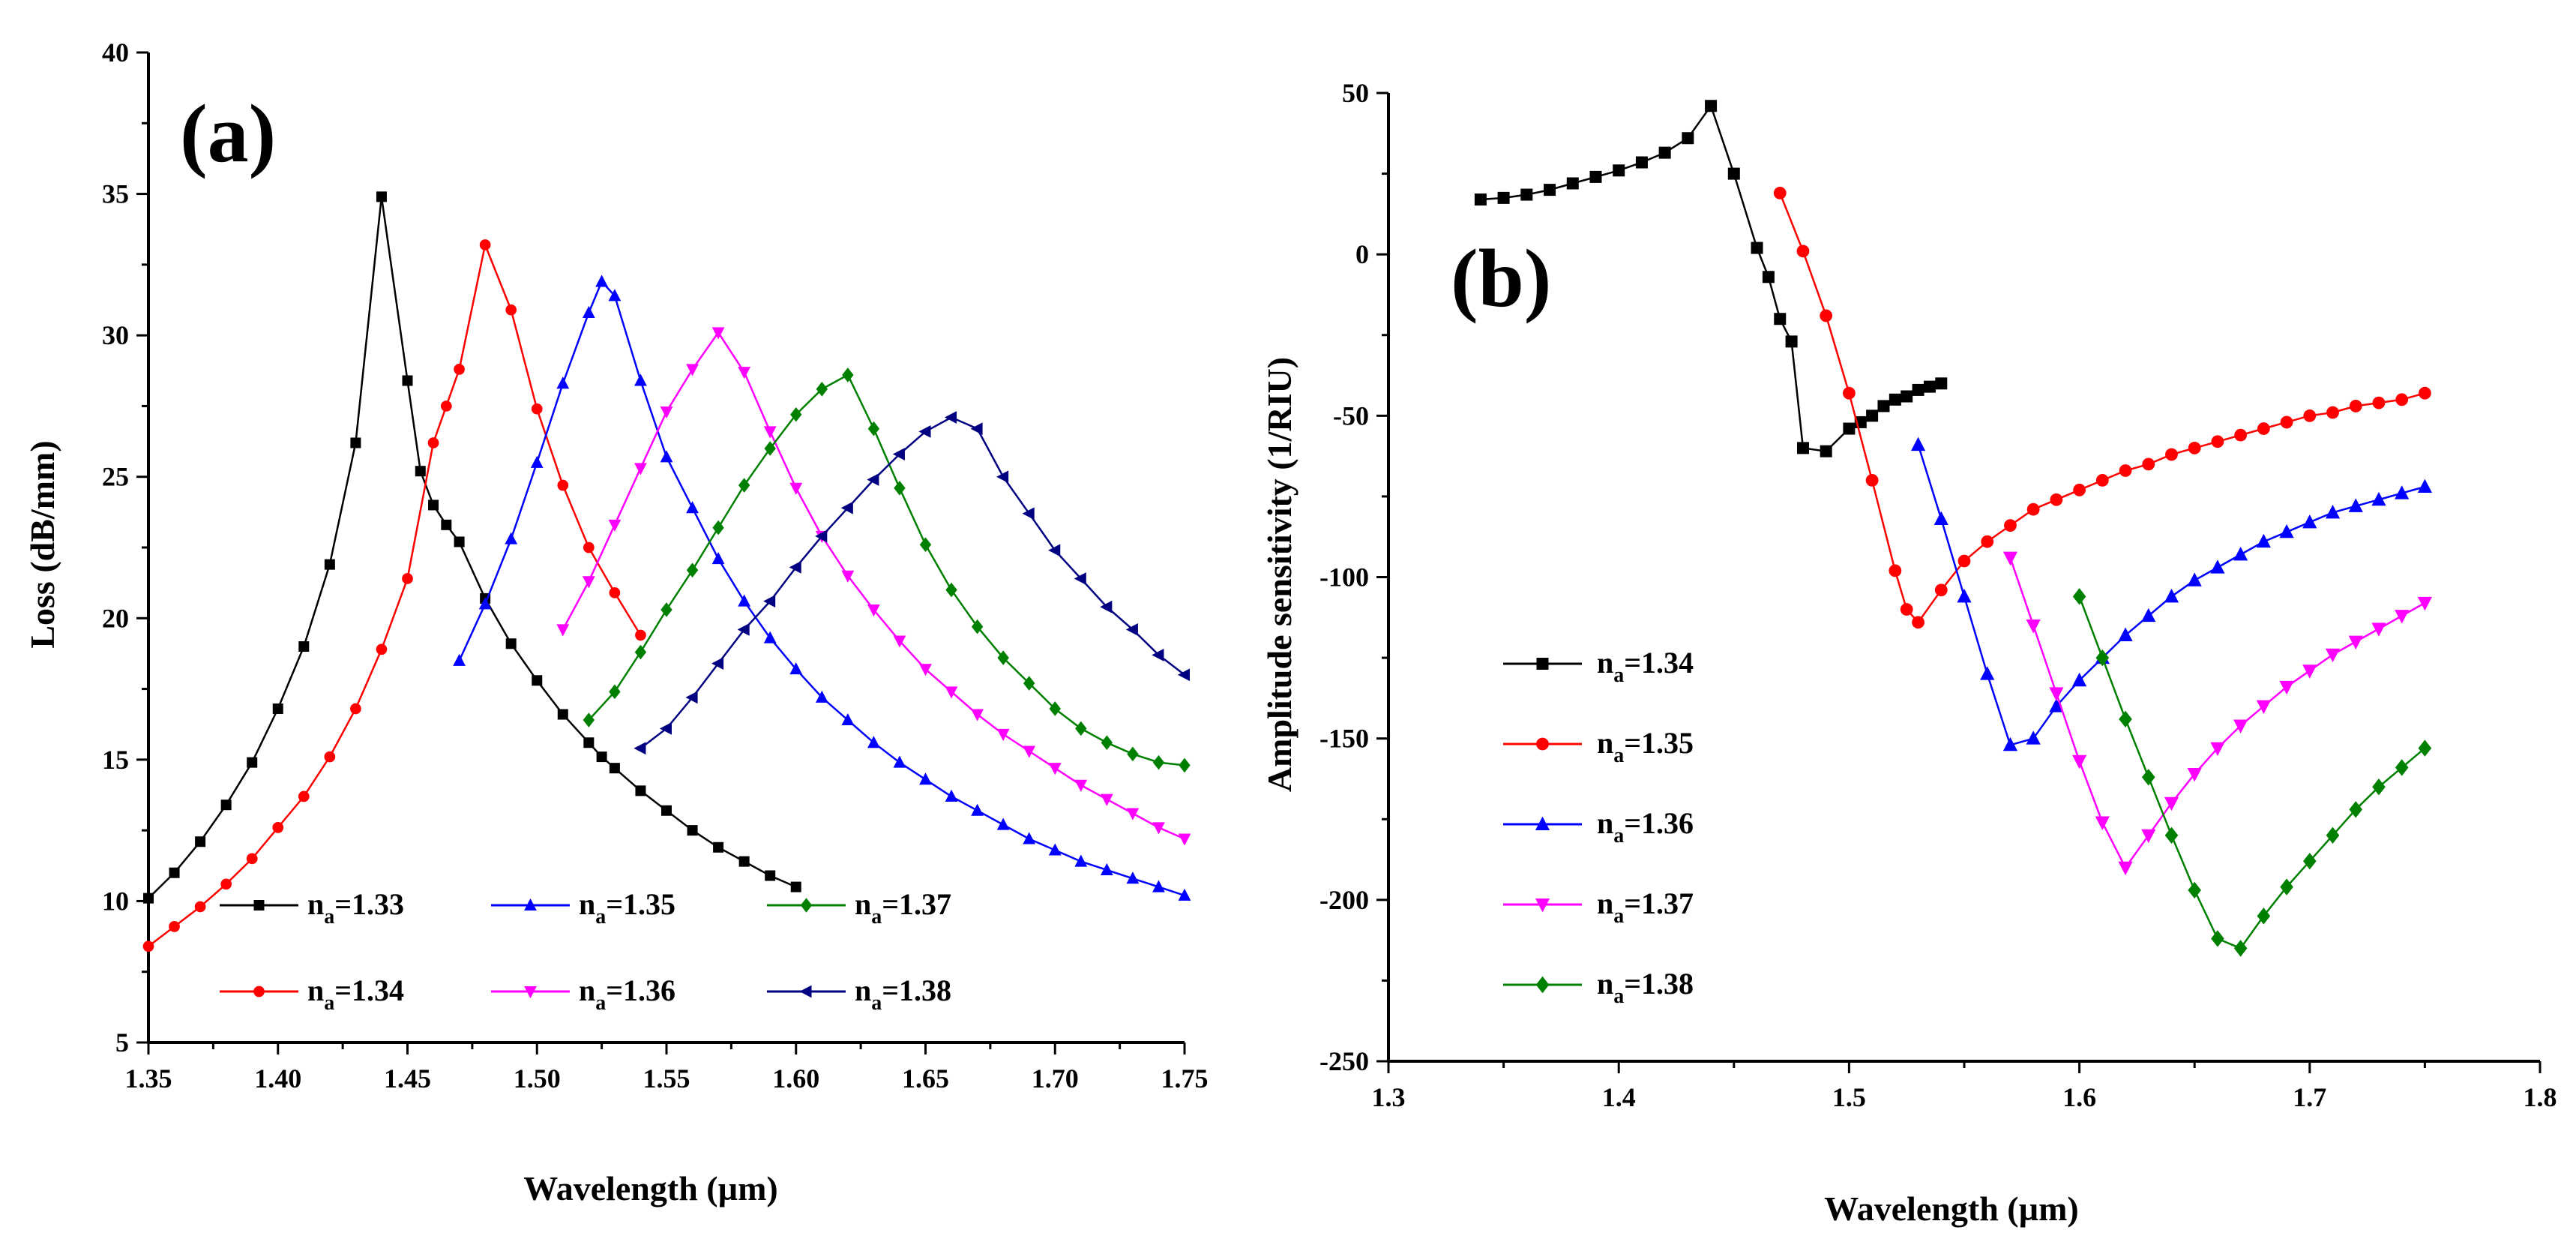 This screenshot has width=2576, height=1248. Describe the element at coordinates (538, 1079) in the screenshot. I see `panel-a-x-tick-label: 1.50` at that location.